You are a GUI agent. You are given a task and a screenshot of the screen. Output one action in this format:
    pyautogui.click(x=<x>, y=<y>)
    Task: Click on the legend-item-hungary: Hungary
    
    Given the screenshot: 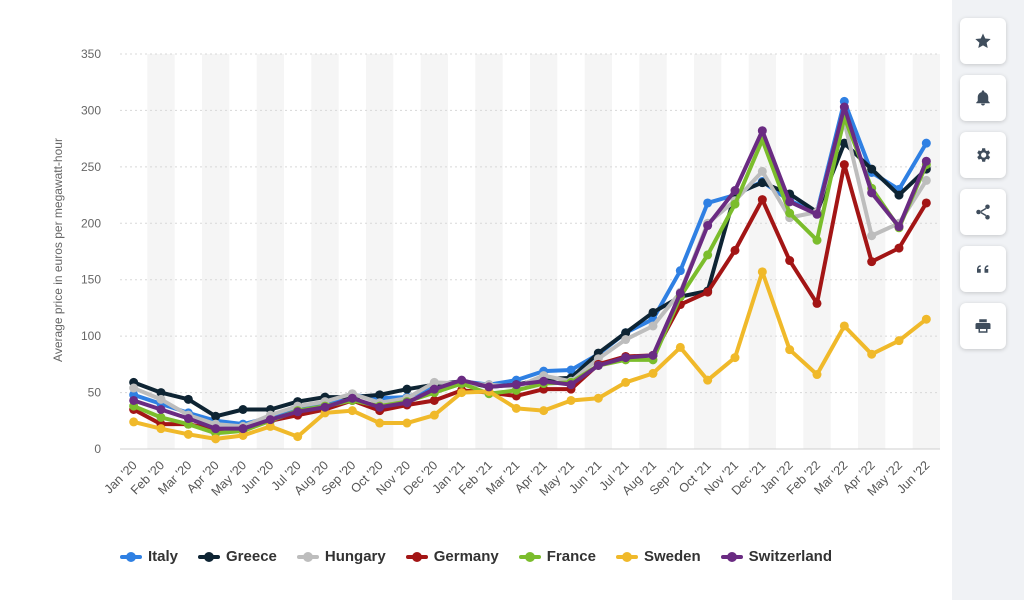 What is the action you would take?
    pyautogui.click(x=341, y=556)
    